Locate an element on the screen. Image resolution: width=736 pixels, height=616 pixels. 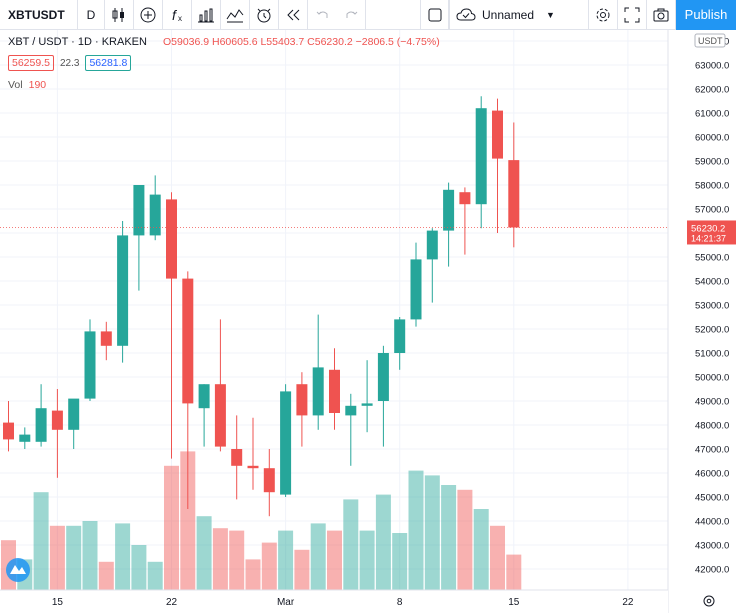
price-tick-label: 59000.0 is located at coordinates (712, 162).